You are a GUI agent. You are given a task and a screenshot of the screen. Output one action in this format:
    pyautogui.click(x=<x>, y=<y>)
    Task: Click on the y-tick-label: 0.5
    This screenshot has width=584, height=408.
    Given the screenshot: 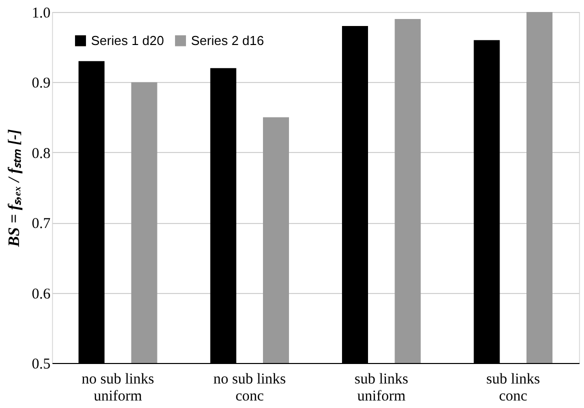 What is the action you would take?
    pyautogui.click(x=41, y=364)
    